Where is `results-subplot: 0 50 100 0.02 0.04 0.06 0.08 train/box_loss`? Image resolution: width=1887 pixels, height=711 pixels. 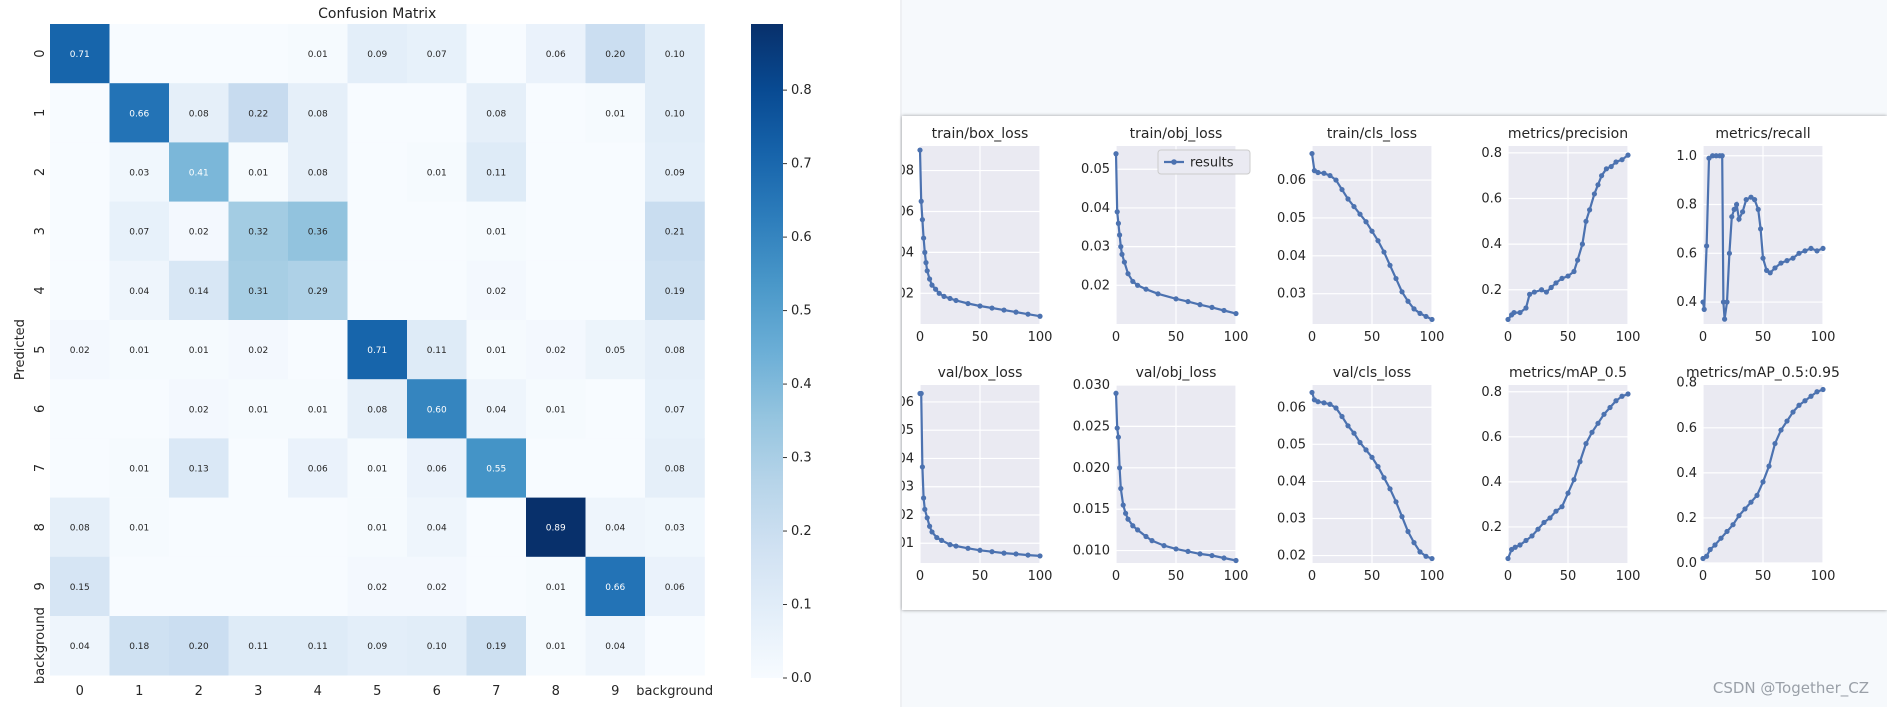
results-subplot: 0 50 100 0.02 0.04 0.06 0.08 train/box_loss is located at coordinates (969, 235).